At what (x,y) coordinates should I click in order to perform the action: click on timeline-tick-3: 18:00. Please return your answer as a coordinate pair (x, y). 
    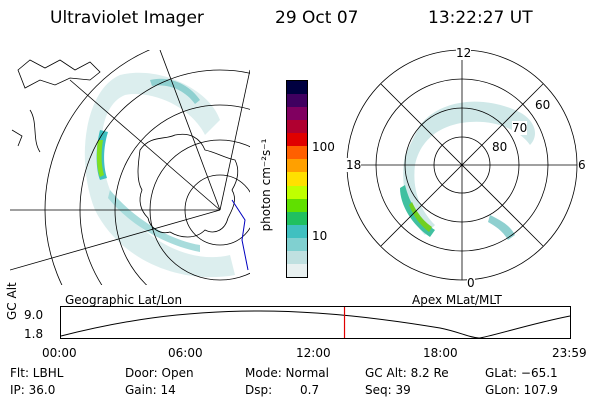
    Looking at the image, I should click on (440, 353).